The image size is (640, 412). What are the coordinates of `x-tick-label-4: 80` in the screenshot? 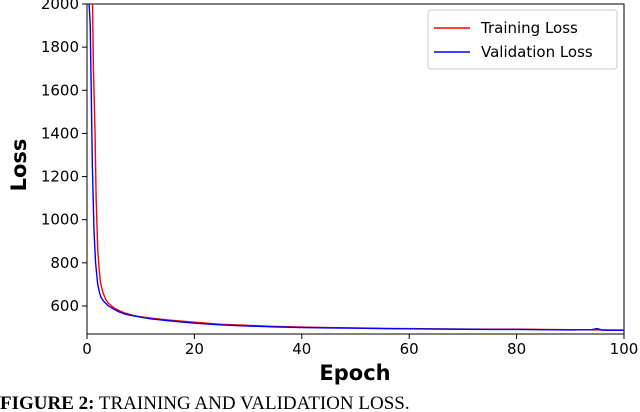 It's located at (516, 349).